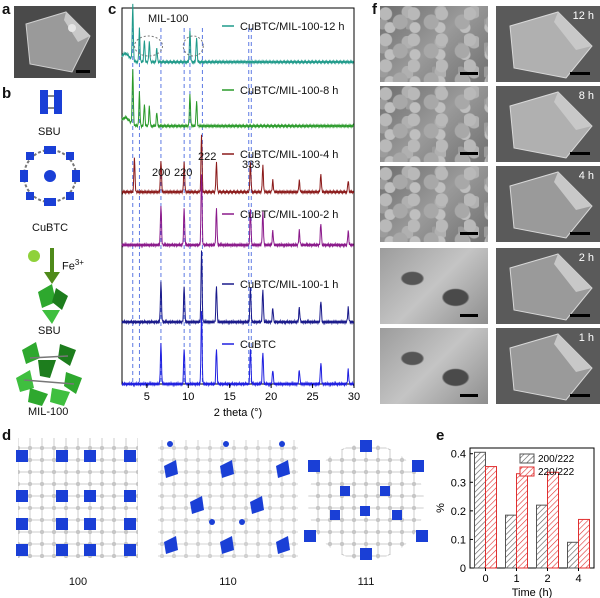 Image resolution: width=600 pixels, height=598 pixels. I want to click on legend-label: CuBTC, so click(258, 345).